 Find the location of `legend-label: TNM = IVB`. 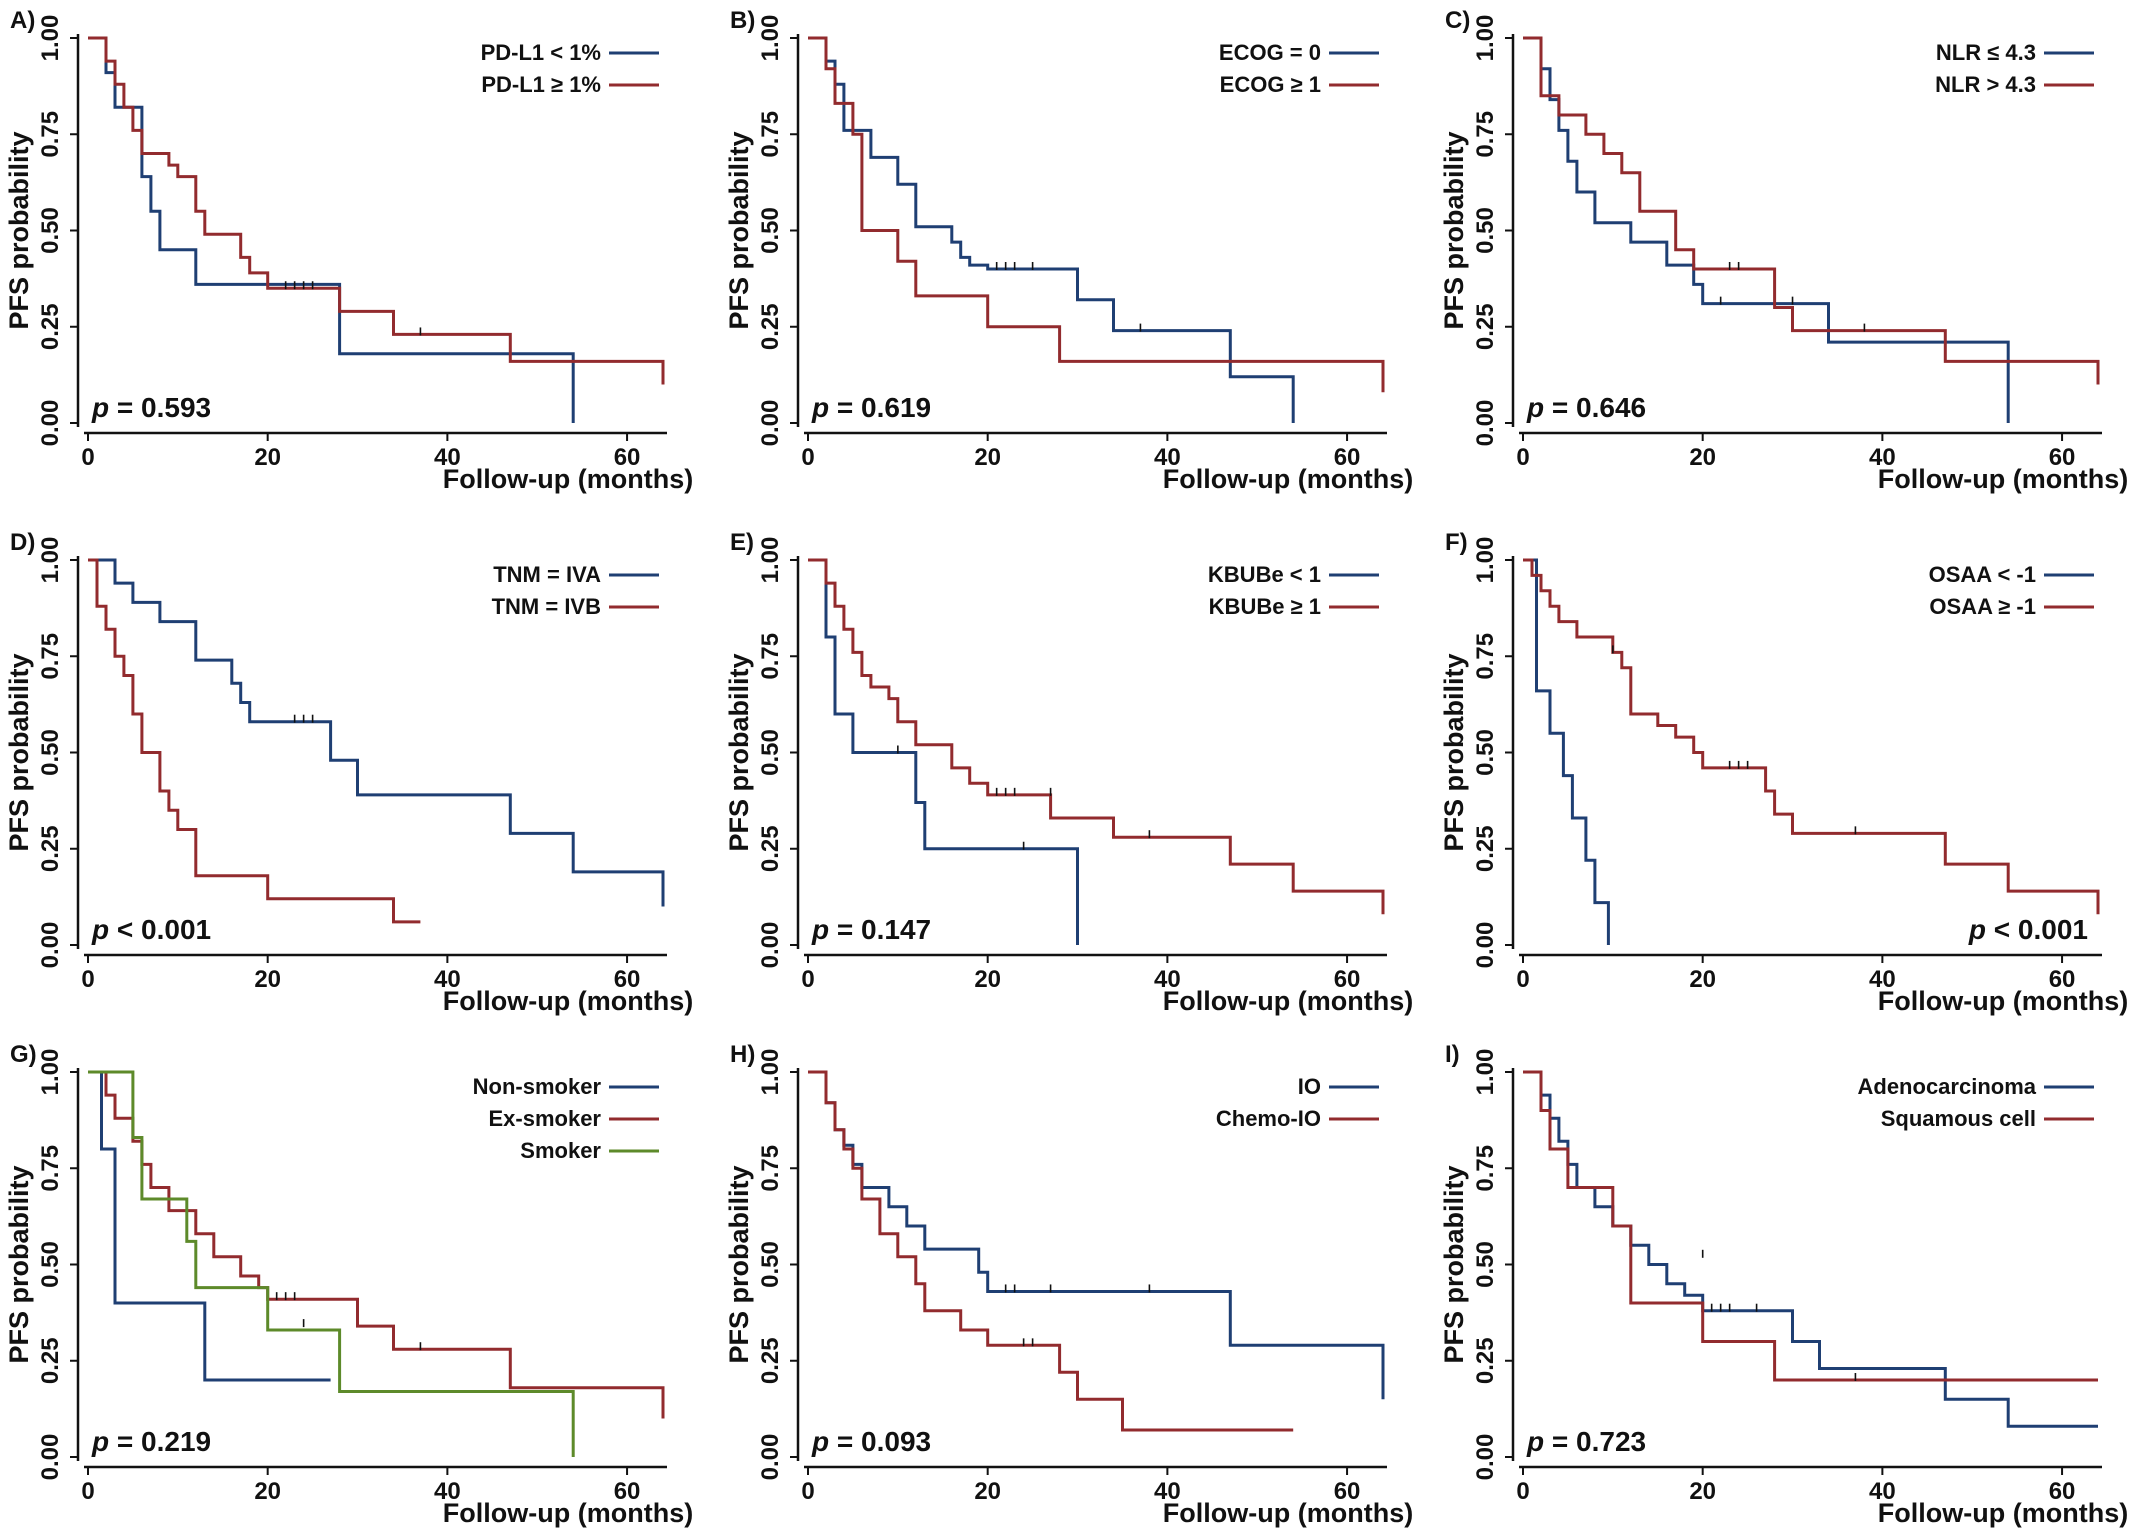

legend-label: TNM = IVB is located at coordinates (546, 606).